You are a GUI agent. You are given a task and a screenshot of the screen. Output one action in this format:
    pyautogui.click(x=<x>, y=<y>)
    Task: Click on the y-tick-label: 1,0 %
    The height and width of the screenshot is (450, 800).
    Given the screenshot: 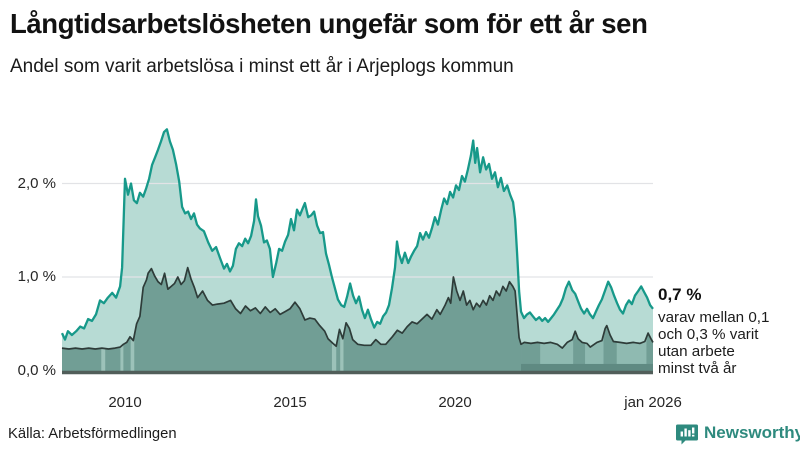 What is the action you would take?
    pyautogui.click(x=36, y=276)
    